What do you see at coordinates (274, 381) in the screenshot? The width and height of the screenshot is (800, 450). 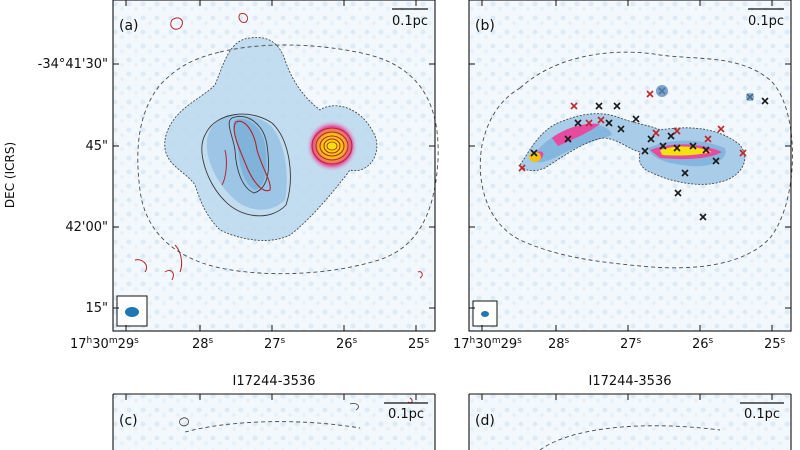 I see `panel-title-c: I17244-3536` at bounding box center [274, 381].